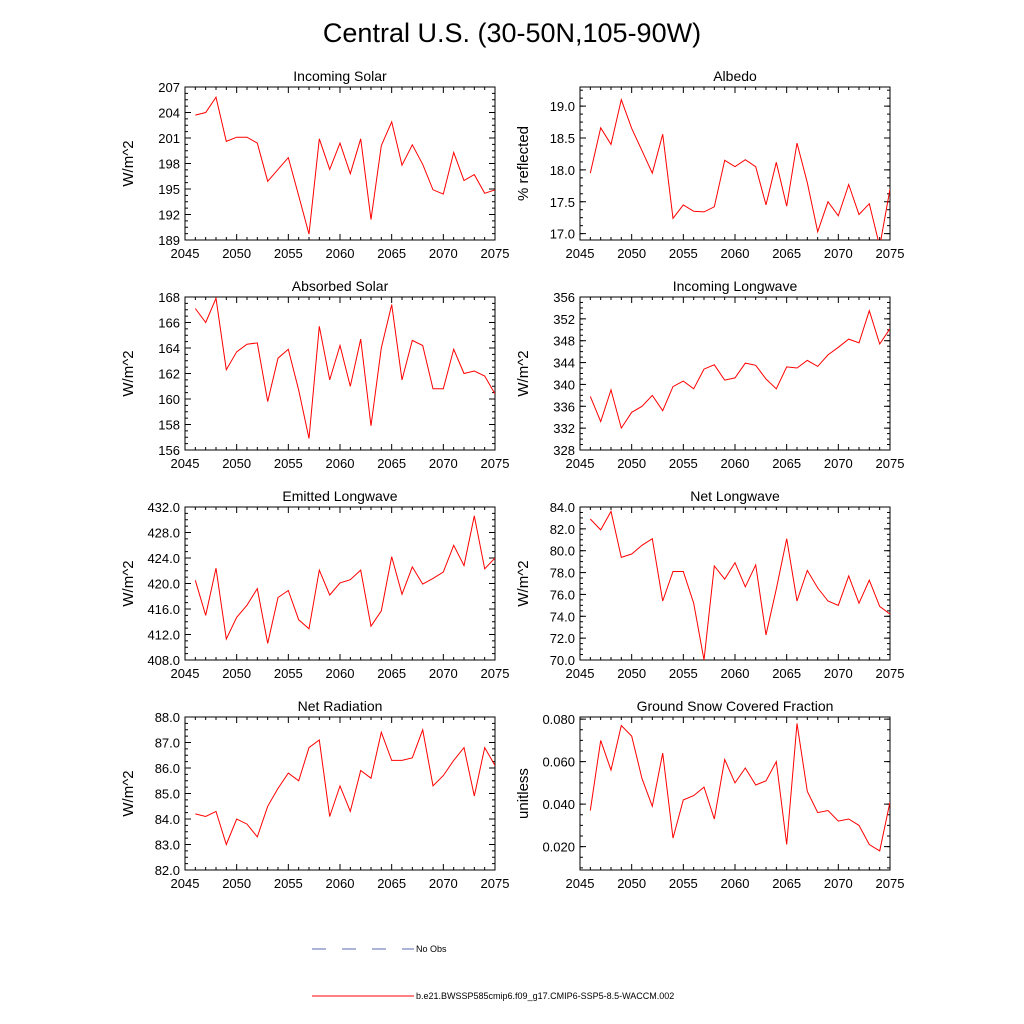 The width and height of the screenshot is (1024, 1024). What do you see at coordinates (169, 87) in the screenshot?
I see `y-tick-label: 207` at bounding box center [169, 87].